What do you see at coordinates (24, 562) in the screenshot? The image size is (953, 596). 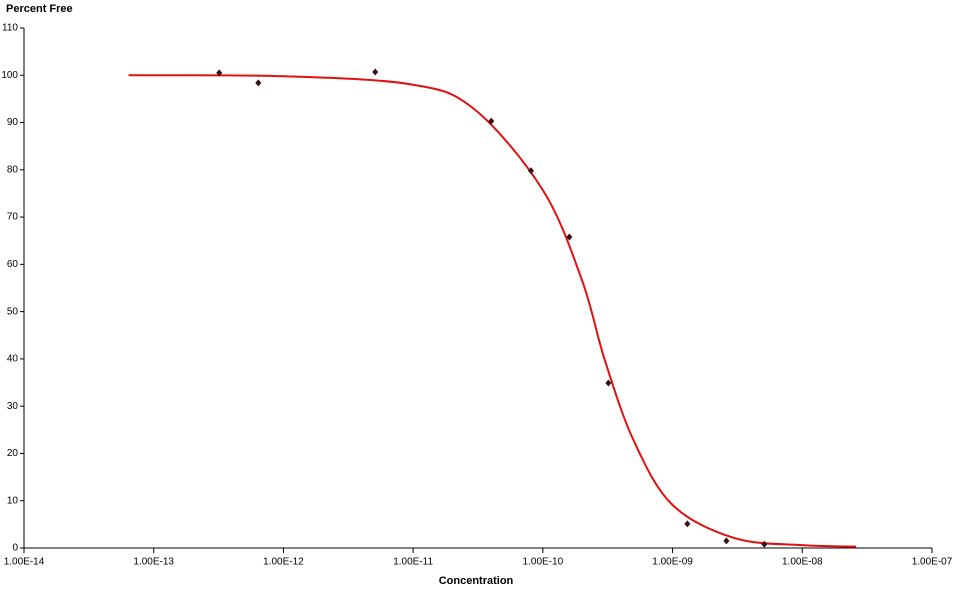 I see `x-tick-label: 1.00E-14` at bounding box center [24, 562].